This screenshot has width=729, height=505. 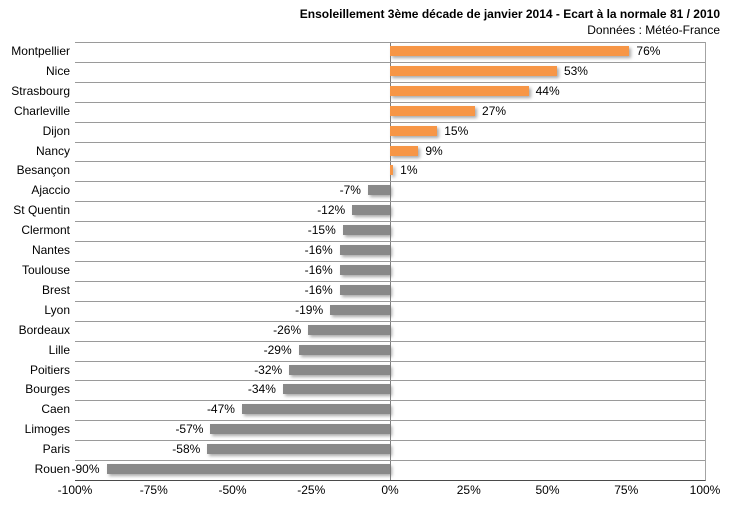 What do you see at coordinates (626, 490) in the screenshot?
I see `x-axis-tick-label: 75%` at bounding box center [626, 490].